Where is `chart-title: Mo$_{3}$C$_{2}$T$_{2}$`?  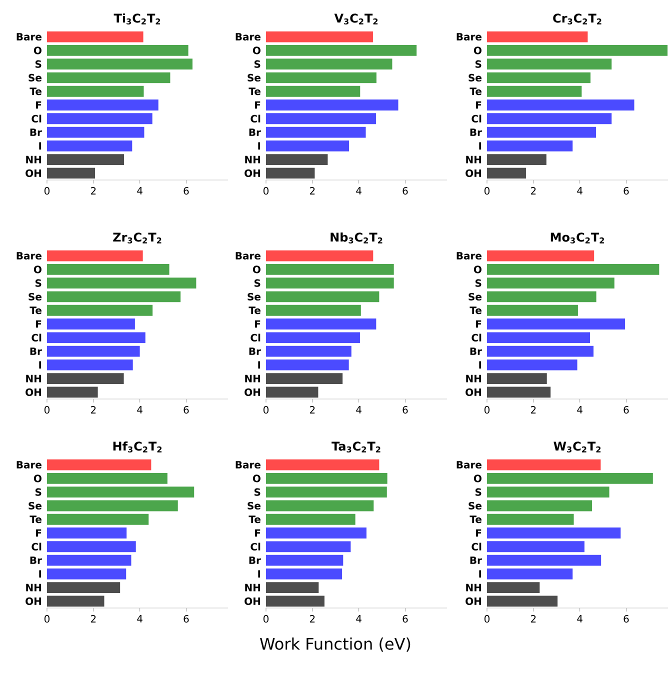
chart-title: Mo$_{3}$C$_{2}$T$_{2}$ is located at coordinates (577, 238).